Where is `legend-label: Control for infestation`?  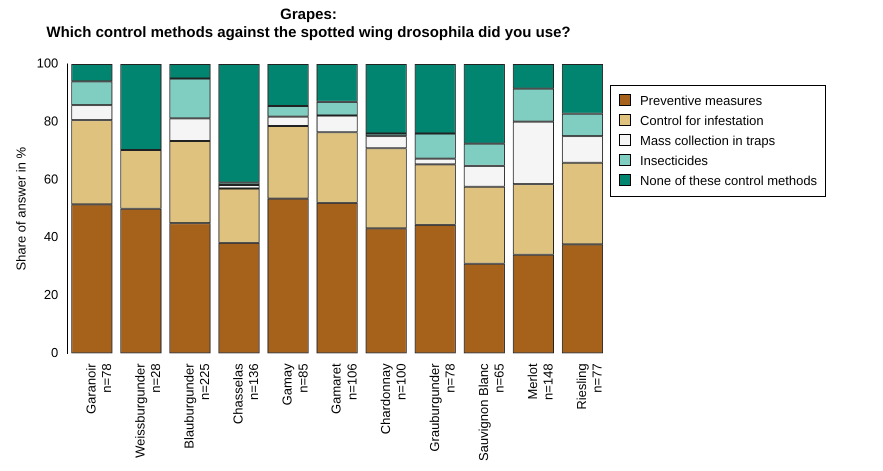 legend-label: Control for infestation is located at coordinates (702, 120).